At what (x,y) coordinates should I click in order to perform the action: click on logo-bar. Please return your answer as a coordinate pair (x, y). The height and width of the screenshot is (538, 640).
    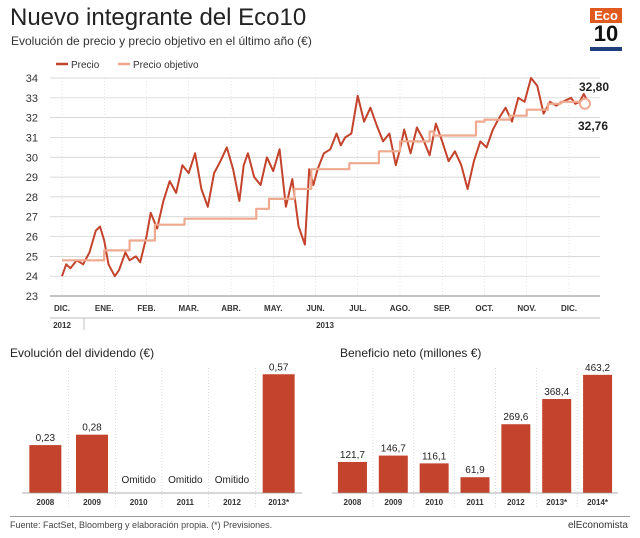
    Looking at the image, I should click on (606, 49).